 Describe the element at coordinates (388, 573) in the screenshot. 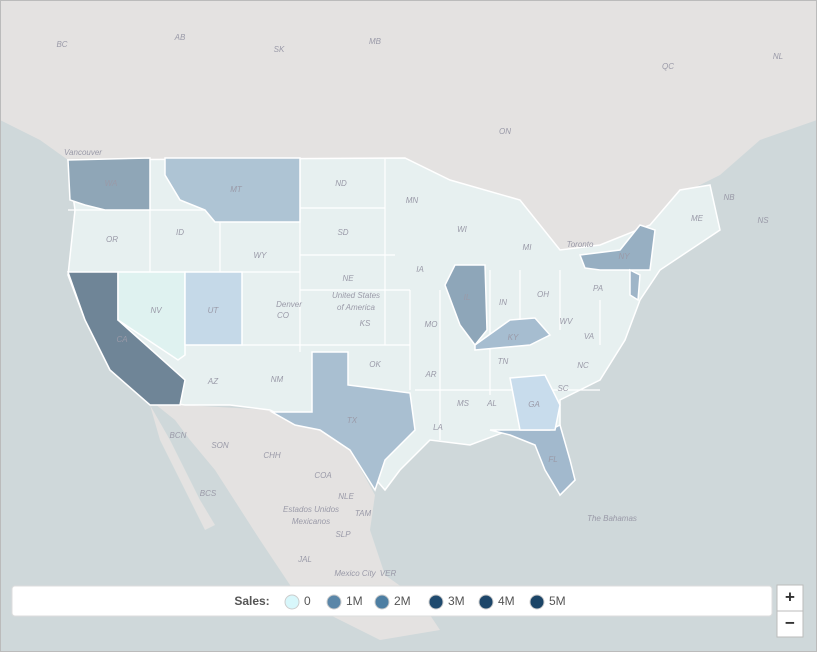

I see `map-label: VER` at that location.